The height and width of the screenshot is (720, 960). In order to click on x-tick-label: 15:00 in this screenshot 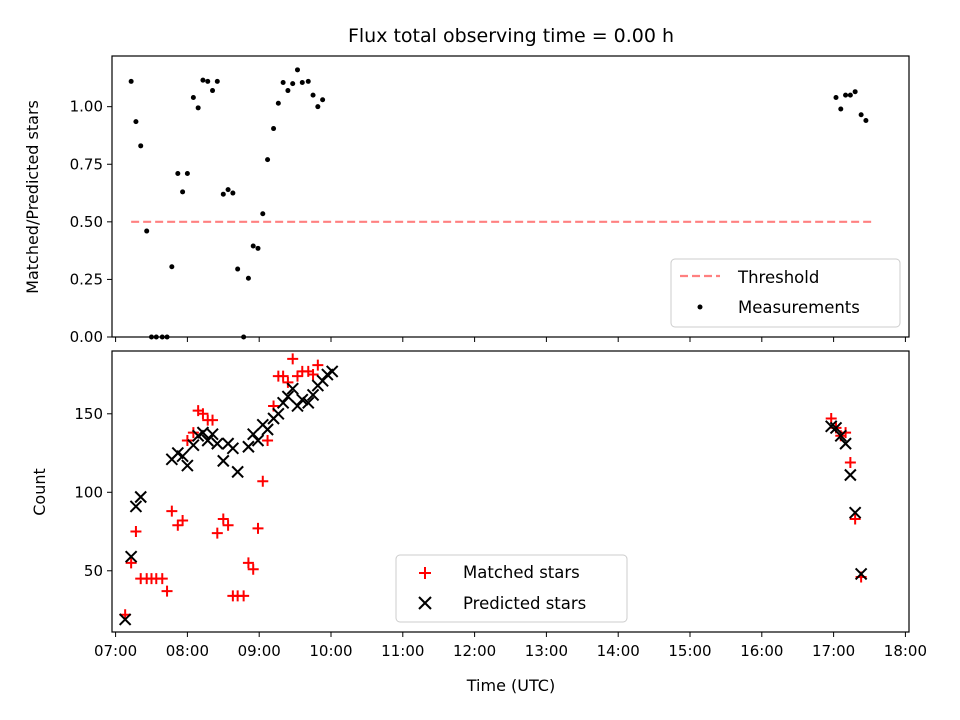, I will do `click(689, 651)`.